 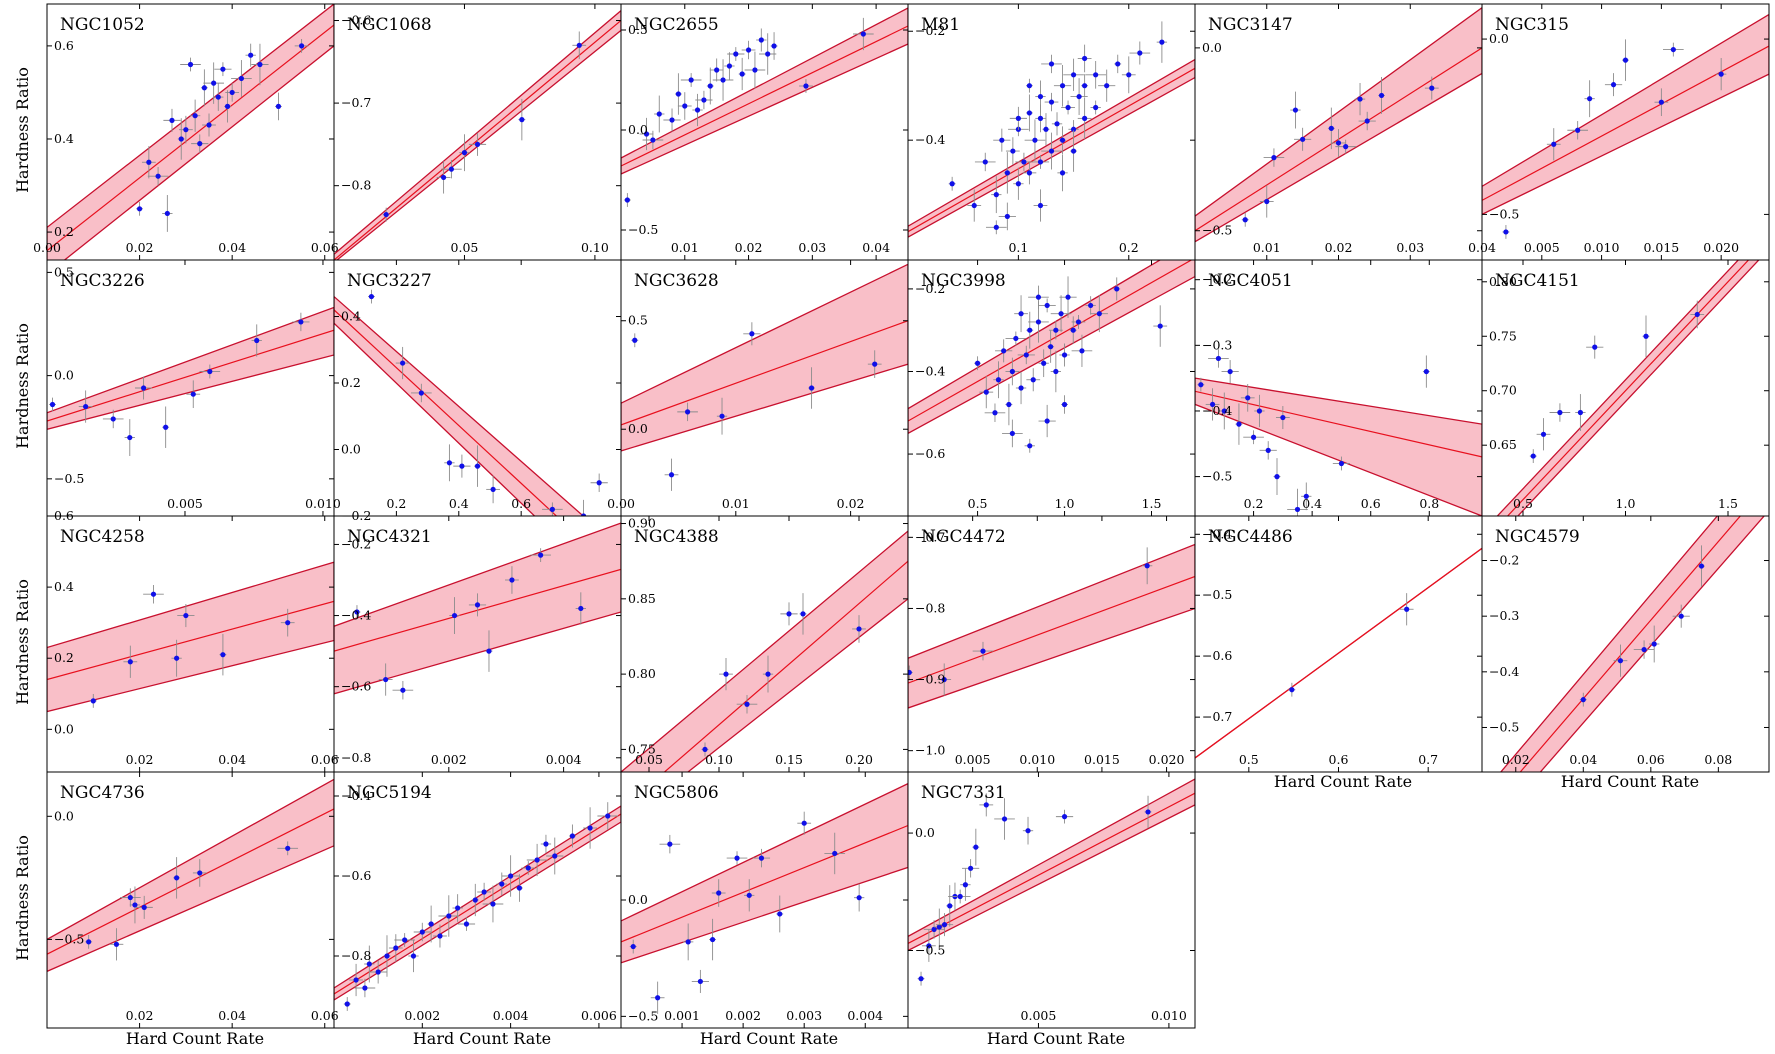 I want to click on x-tick-label: 0.006, so click(x=599, y=1015).